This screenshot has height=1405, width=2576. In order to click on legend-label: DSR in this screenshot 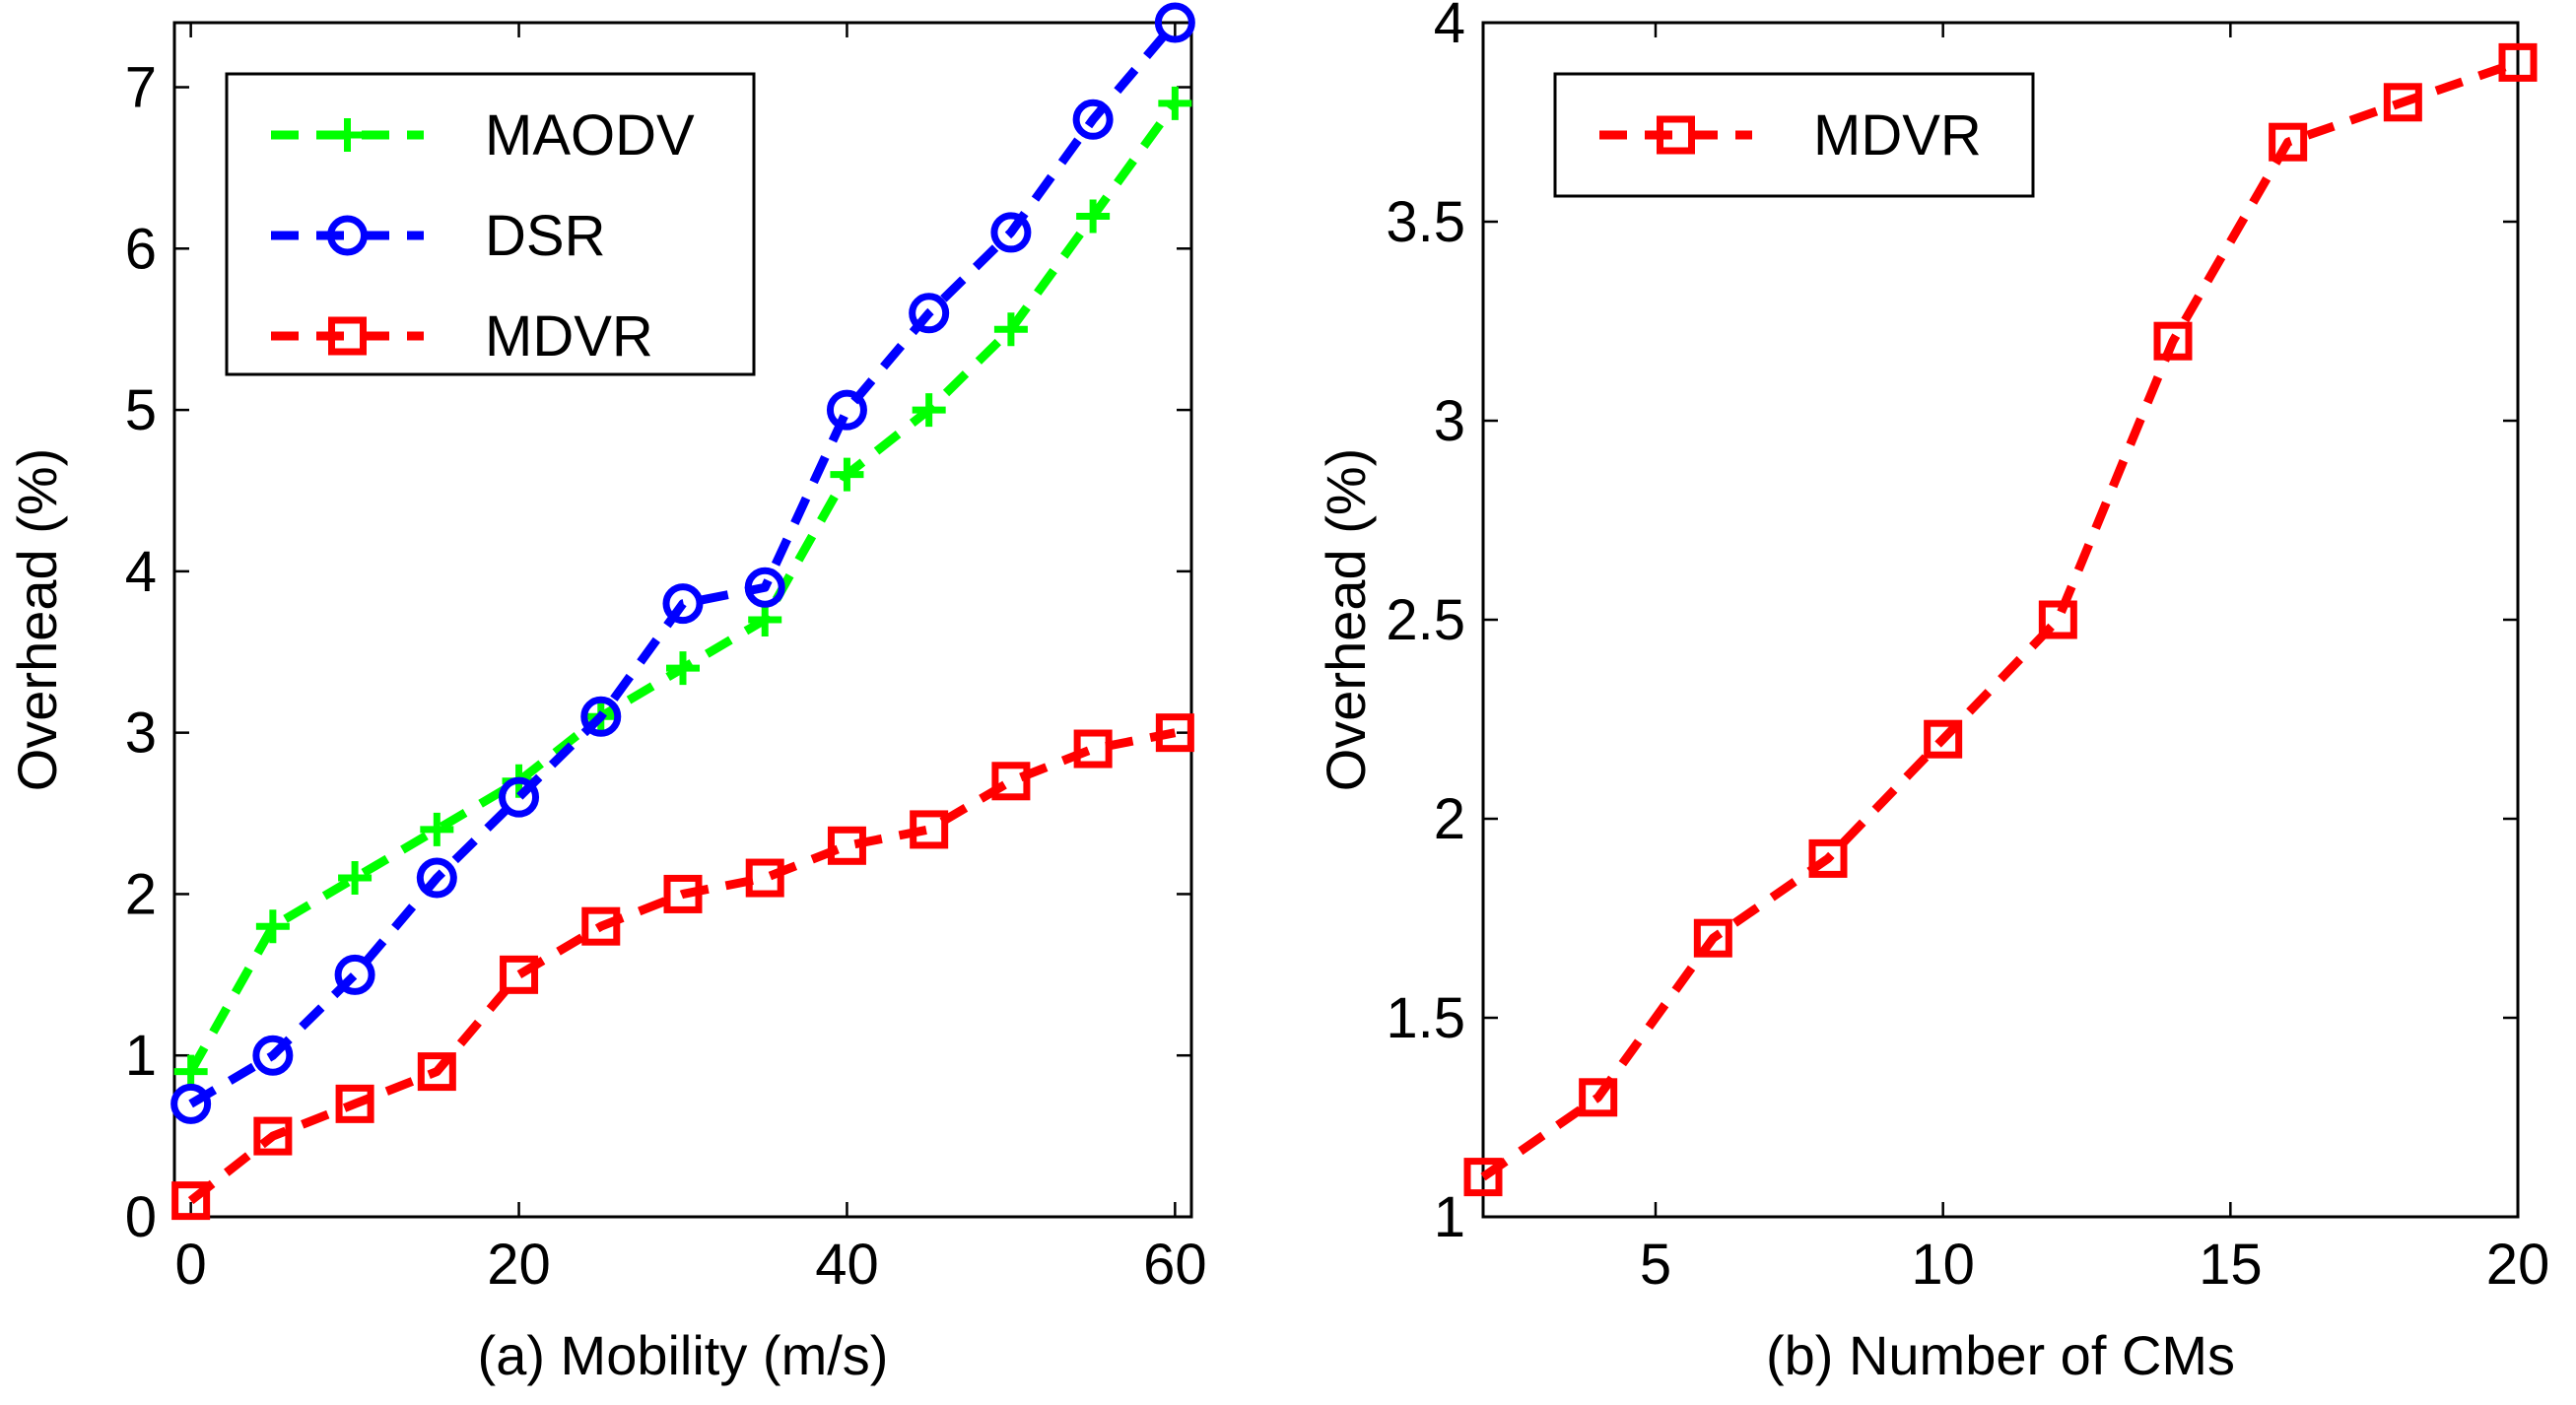, I will do `click(545, 236)`.